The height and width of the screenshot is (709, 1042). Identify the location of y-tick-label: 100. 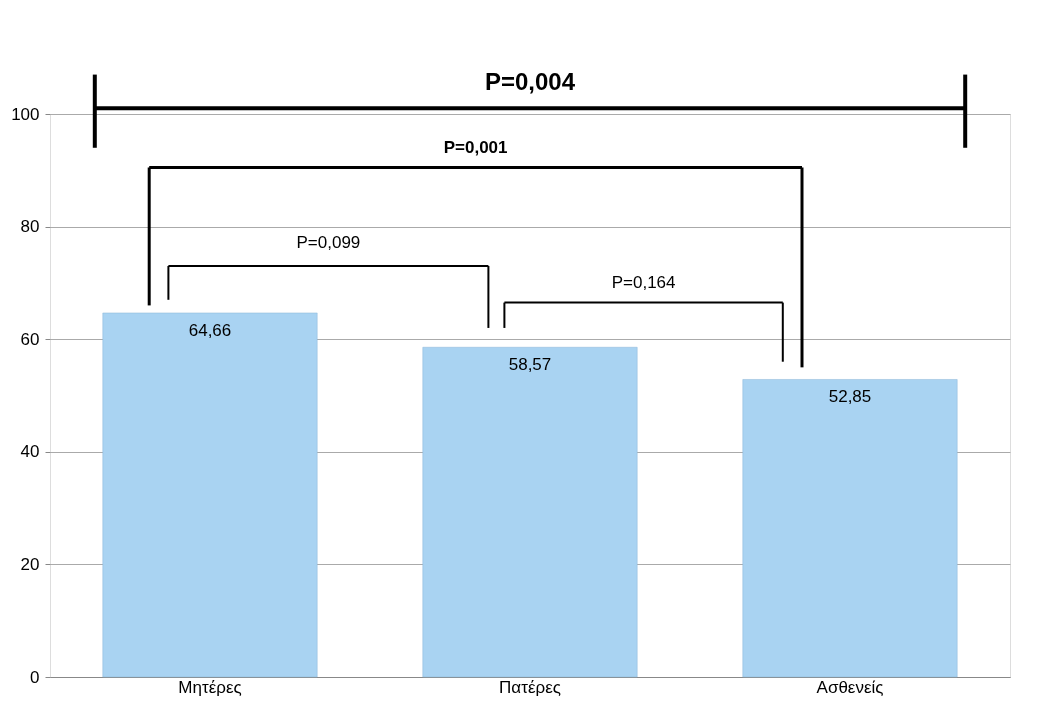
(25, 114).